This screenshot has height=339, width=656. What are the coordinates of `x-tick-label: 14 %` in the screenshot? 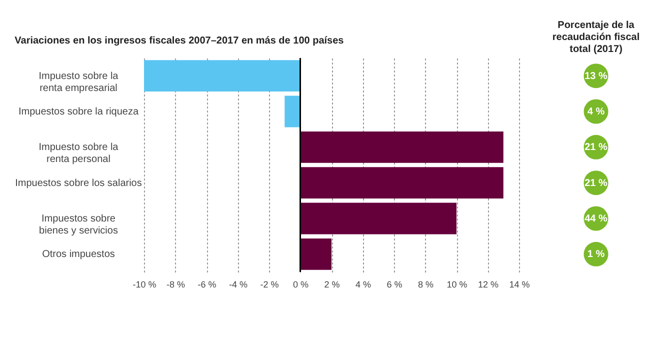 It's located at (519, 285).